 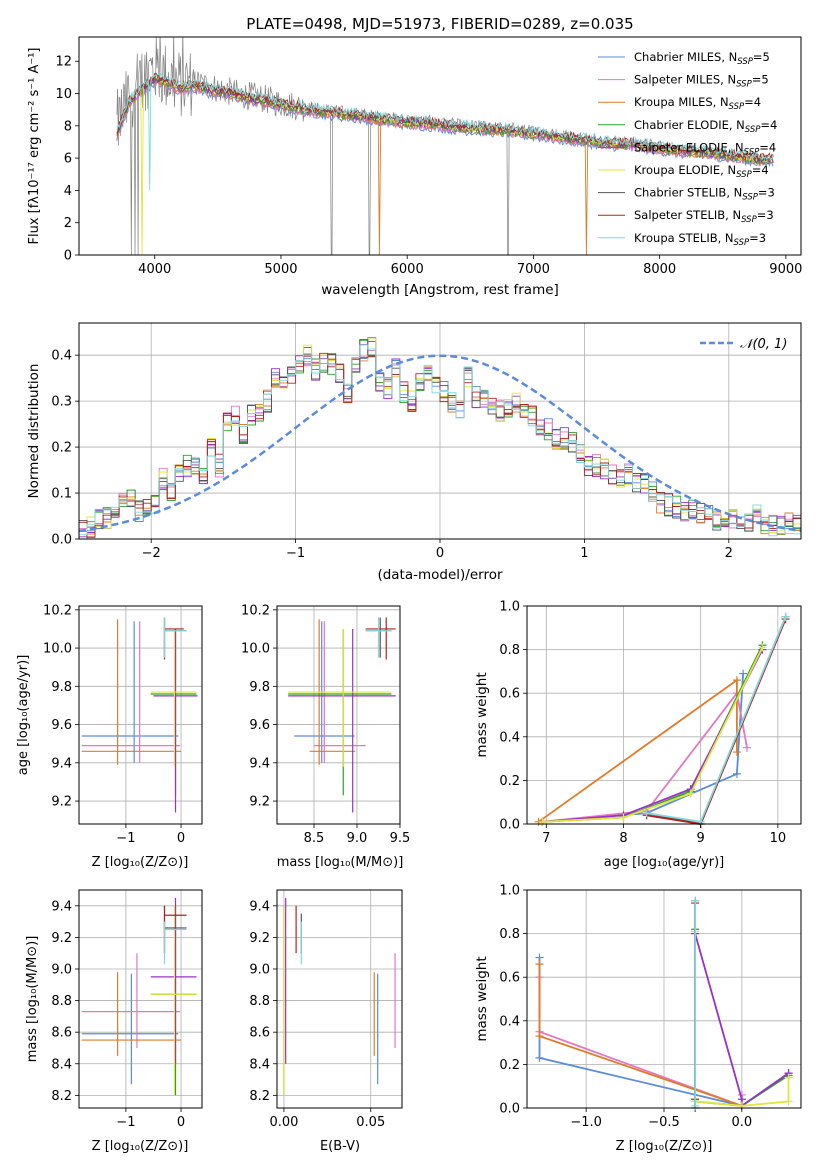 What do you see at coordinates (340, 862) in the screenshot?
I see `age-vs-mass-xlabel: mass [log₁₀(M/M⊙)]` at bounding box center [340, 862].